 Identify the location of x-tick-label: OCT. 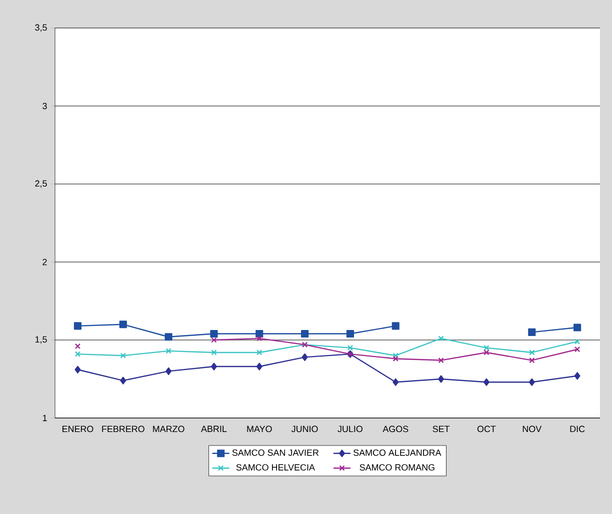
(486, 429).